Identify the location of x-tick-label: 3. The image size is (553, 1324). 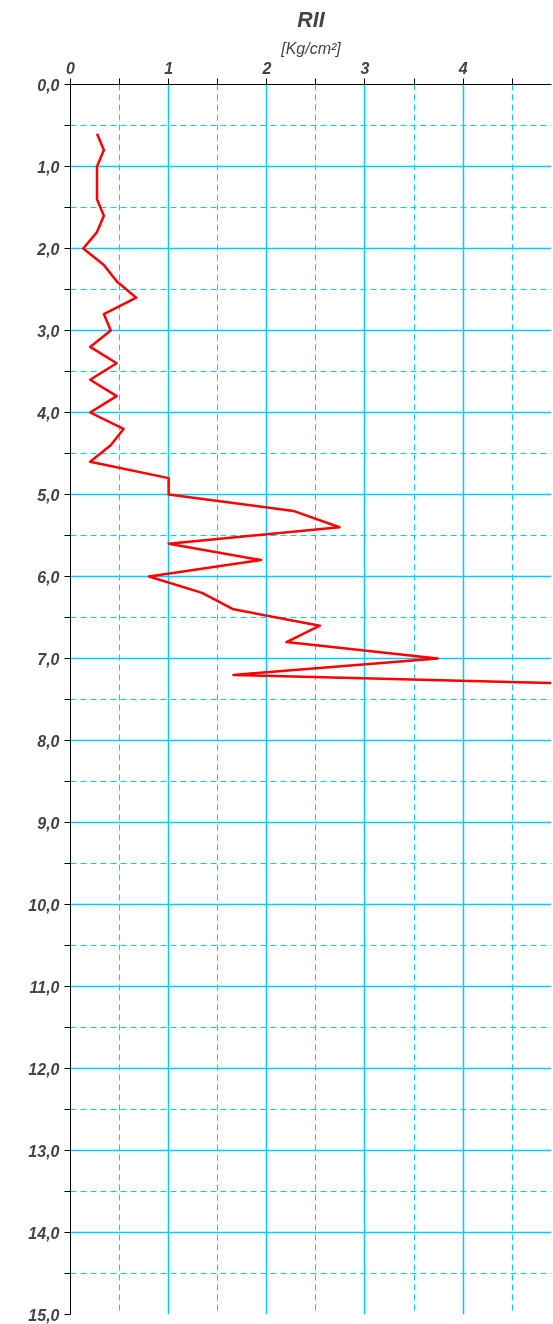
(365, 68).